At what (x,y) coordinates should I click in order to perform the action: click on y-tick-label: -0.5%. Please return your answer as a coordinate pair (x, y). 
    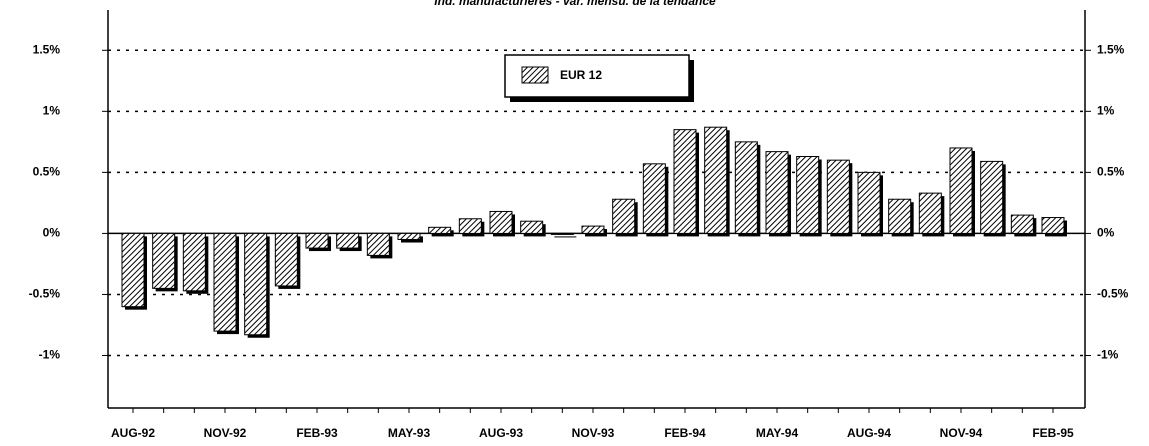
    Looking at the image, I should click on (45, 294).